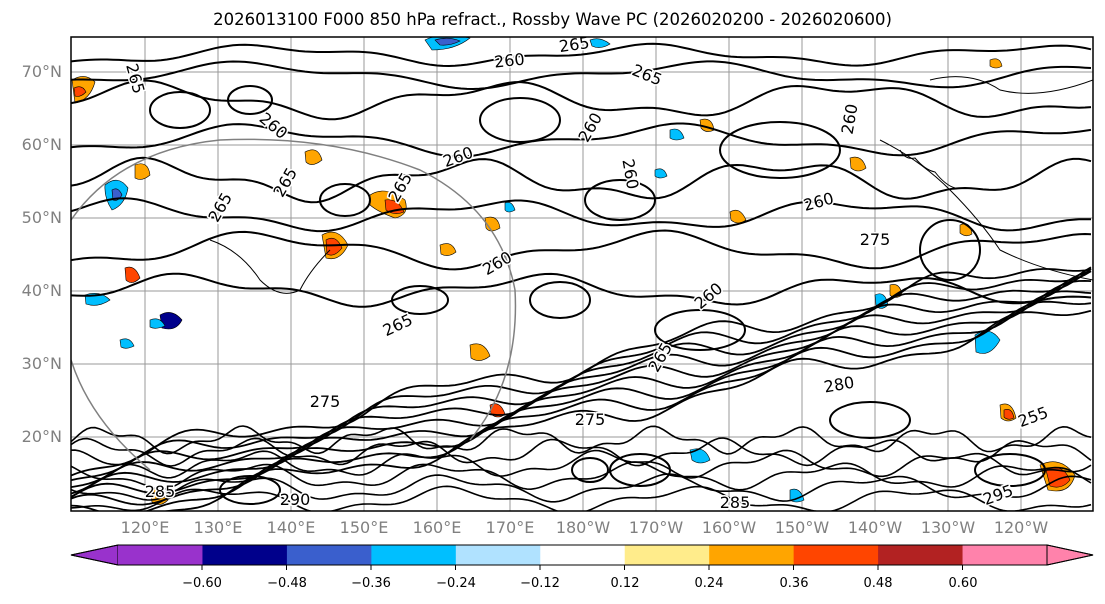  I want to click on longitude-label: 170°W, so click(656, 527).